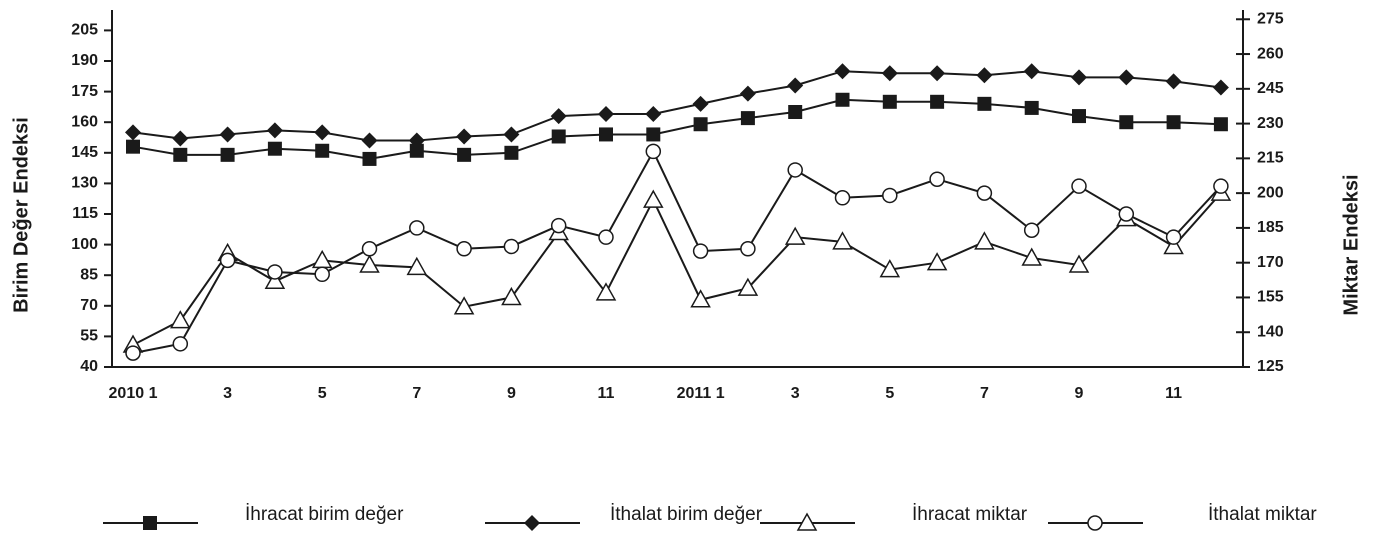  What do you see at coordinates (1270, 18) in the screenshot?
I see `y2-tick-label: 275` at bounding box center [1270, 18].